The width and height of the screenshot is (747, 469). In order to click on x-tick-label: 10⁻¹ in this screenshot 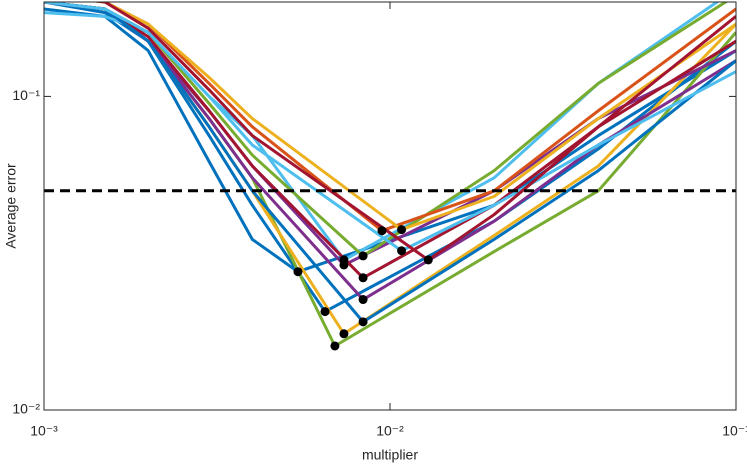, I will do `click(734, 431)`.